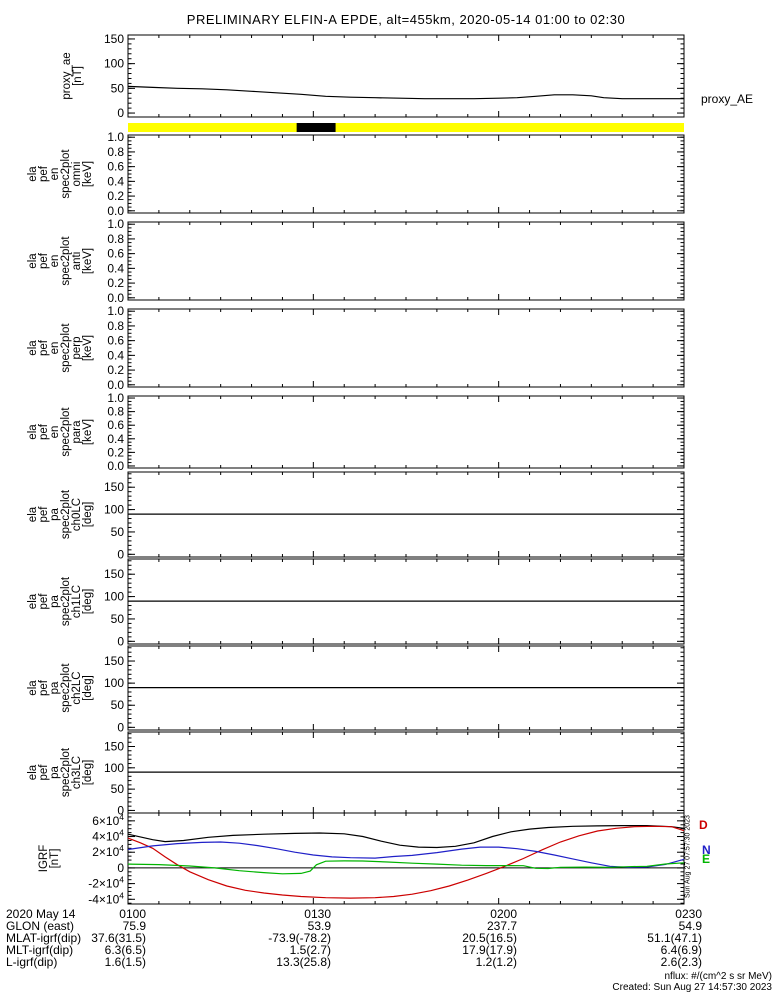 Image resolution: width=775 pixels, height=1000 pixels. I want to click on table-cell: 1.5(2.7), so click(310, 950).